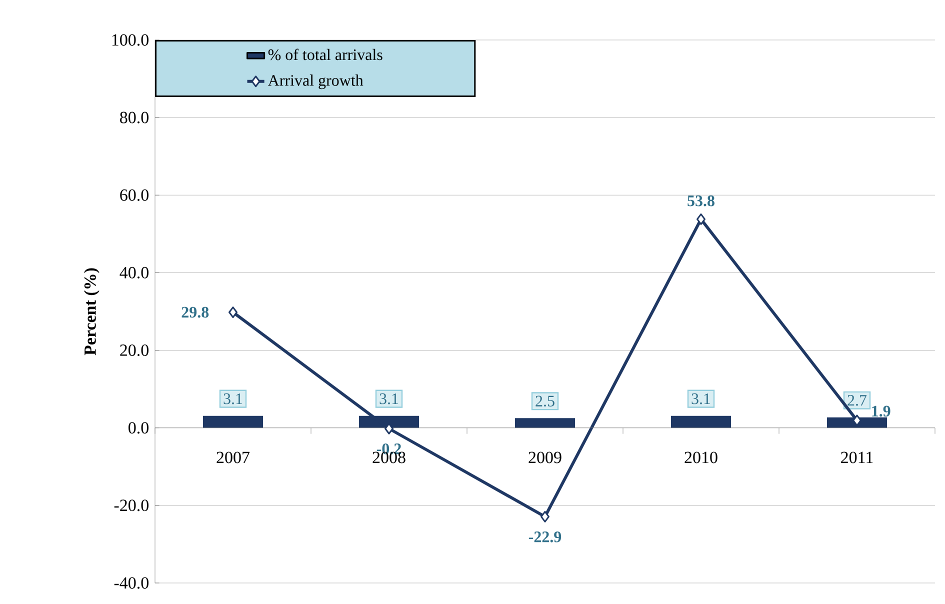 This screenshot has height=604, width=945. Describe the element at coordinates (325, 54) in the screenshot. I see `legend-label: % of total arrivals` at that location.